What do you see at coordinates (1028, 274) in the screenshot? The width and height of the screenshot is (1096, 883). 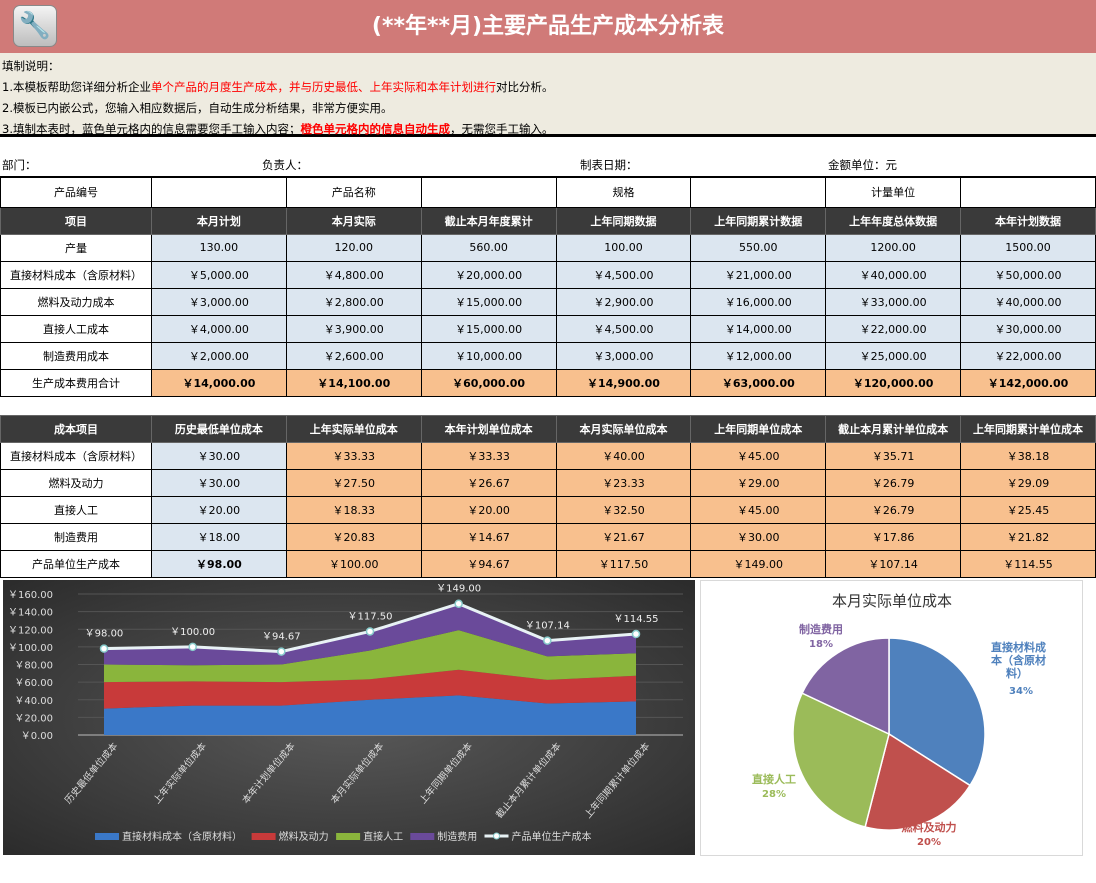 I see `table1-row-cell: ￥50,000.00` at bounding box center [1028, 274].